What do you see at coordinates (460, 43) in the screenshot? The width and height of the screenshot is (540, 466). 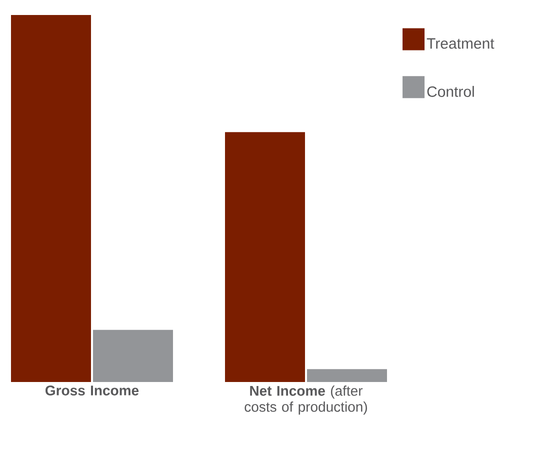 I see `legend-label: Treatment` at bounding box center [460, 43].